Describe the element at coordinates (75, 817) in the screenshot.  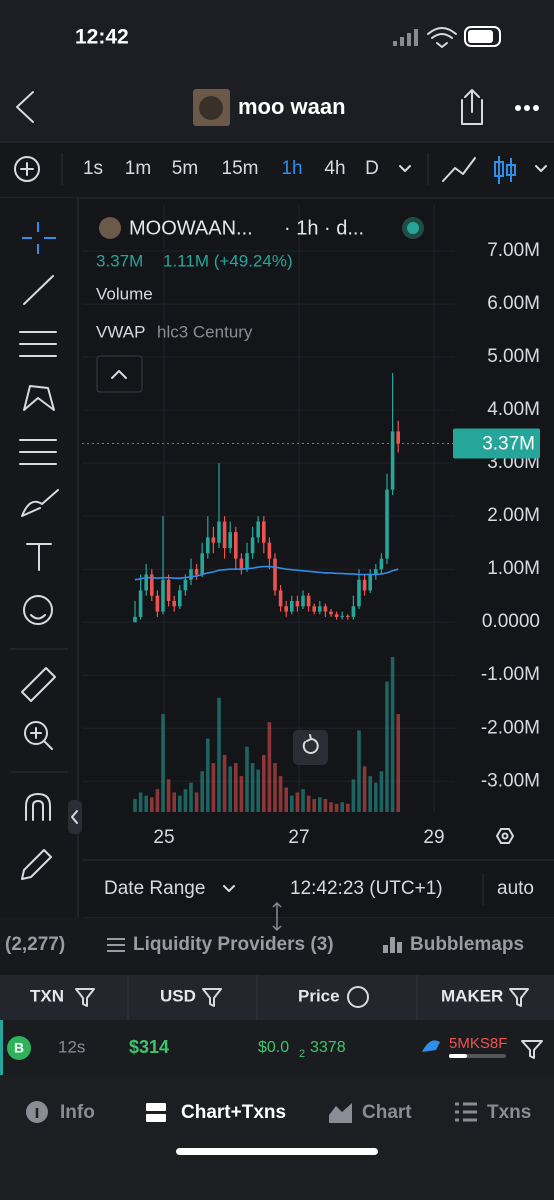
I see `collapse-tools` at that location.